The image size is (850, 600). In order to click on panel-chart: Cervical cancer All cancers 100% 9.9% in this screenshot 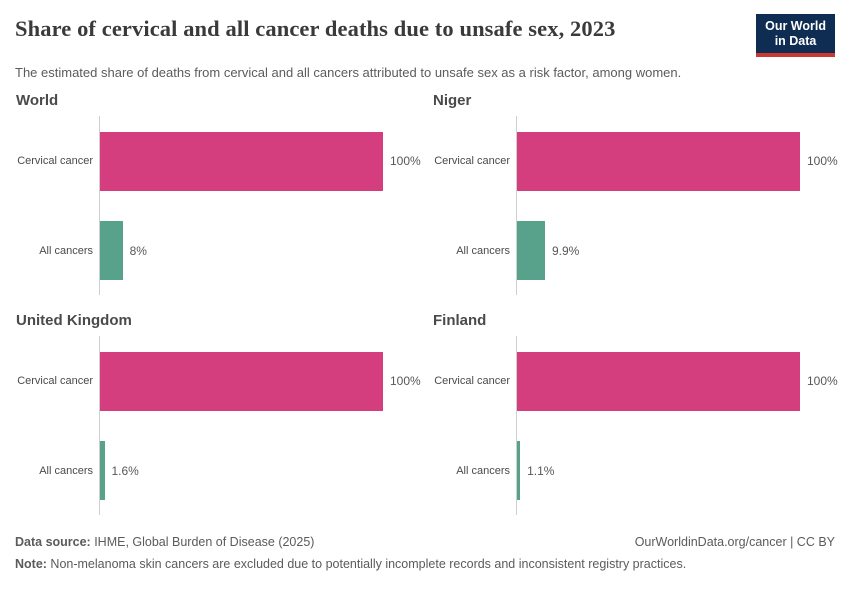, I will do `click(635, 206)`.